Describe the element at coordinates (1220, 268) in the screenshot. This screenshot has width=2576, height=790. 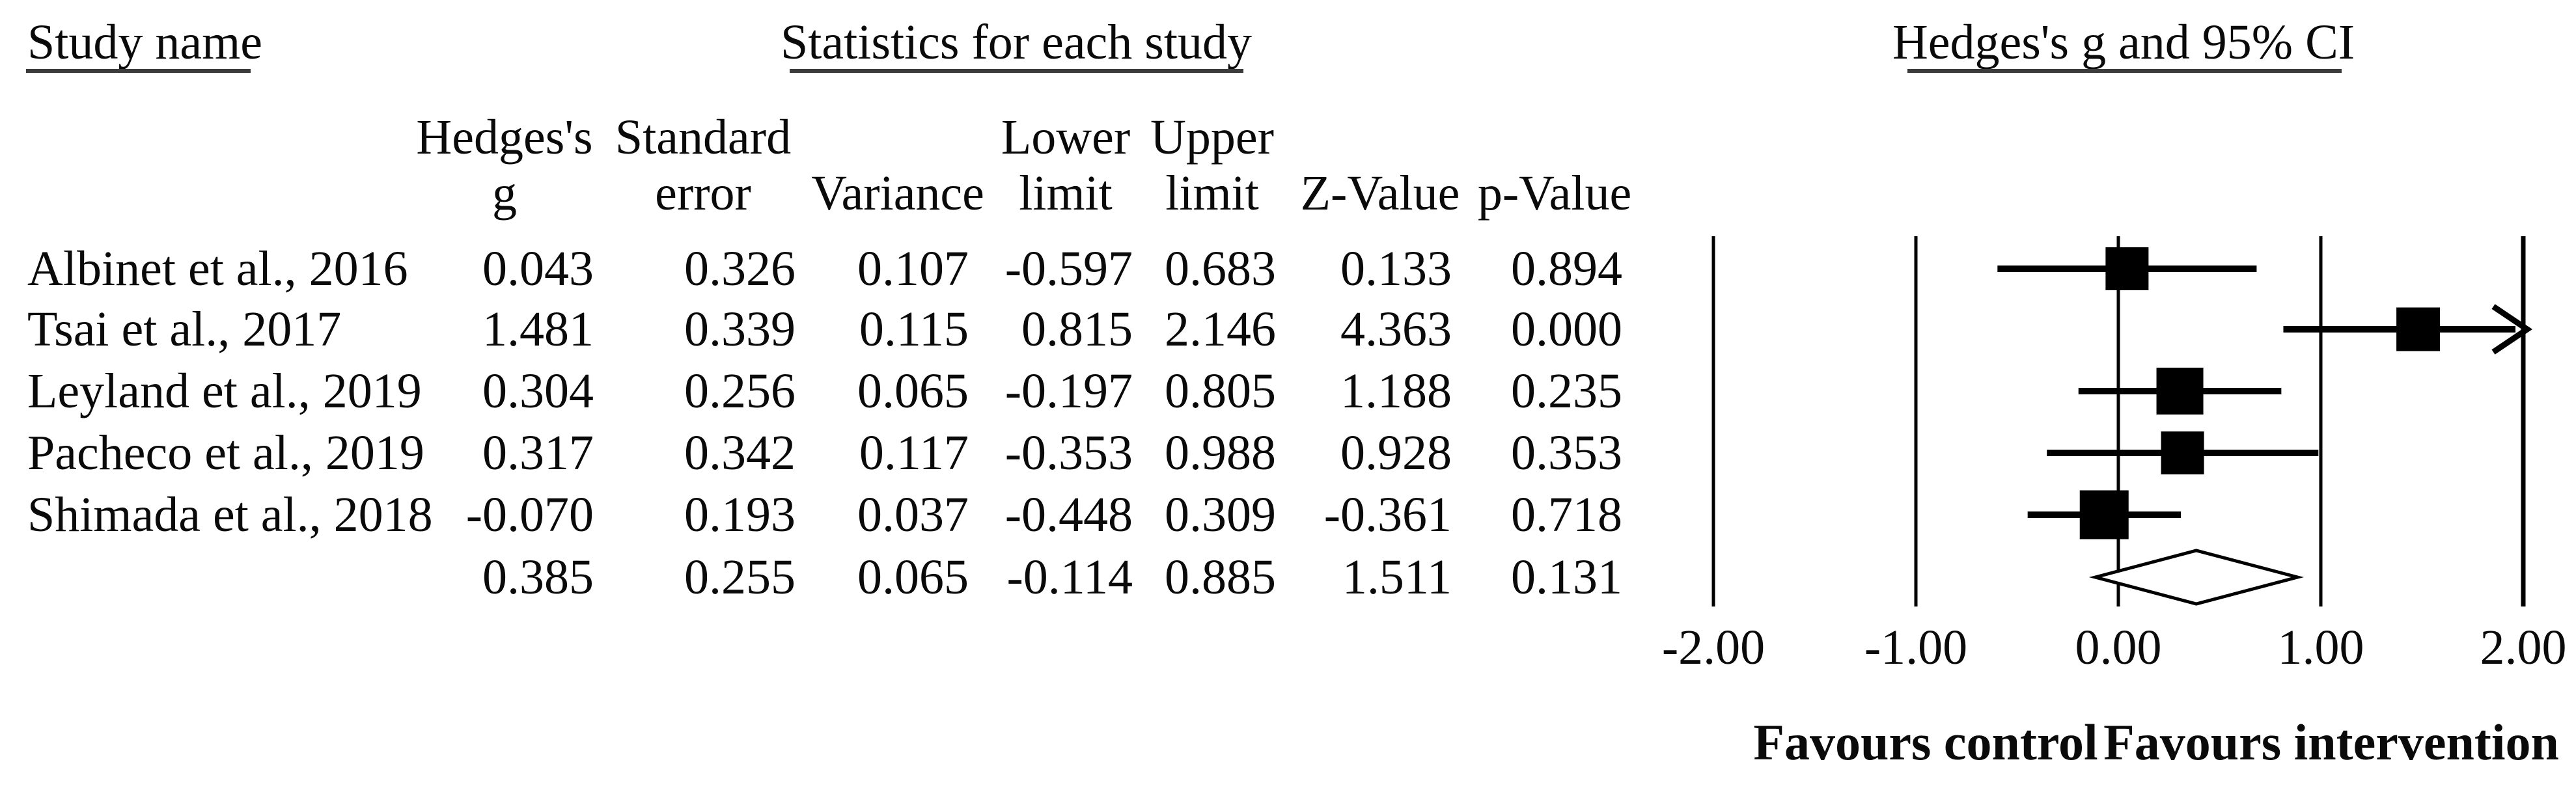
I see `upper-limit-cell: 0.683` at that location.